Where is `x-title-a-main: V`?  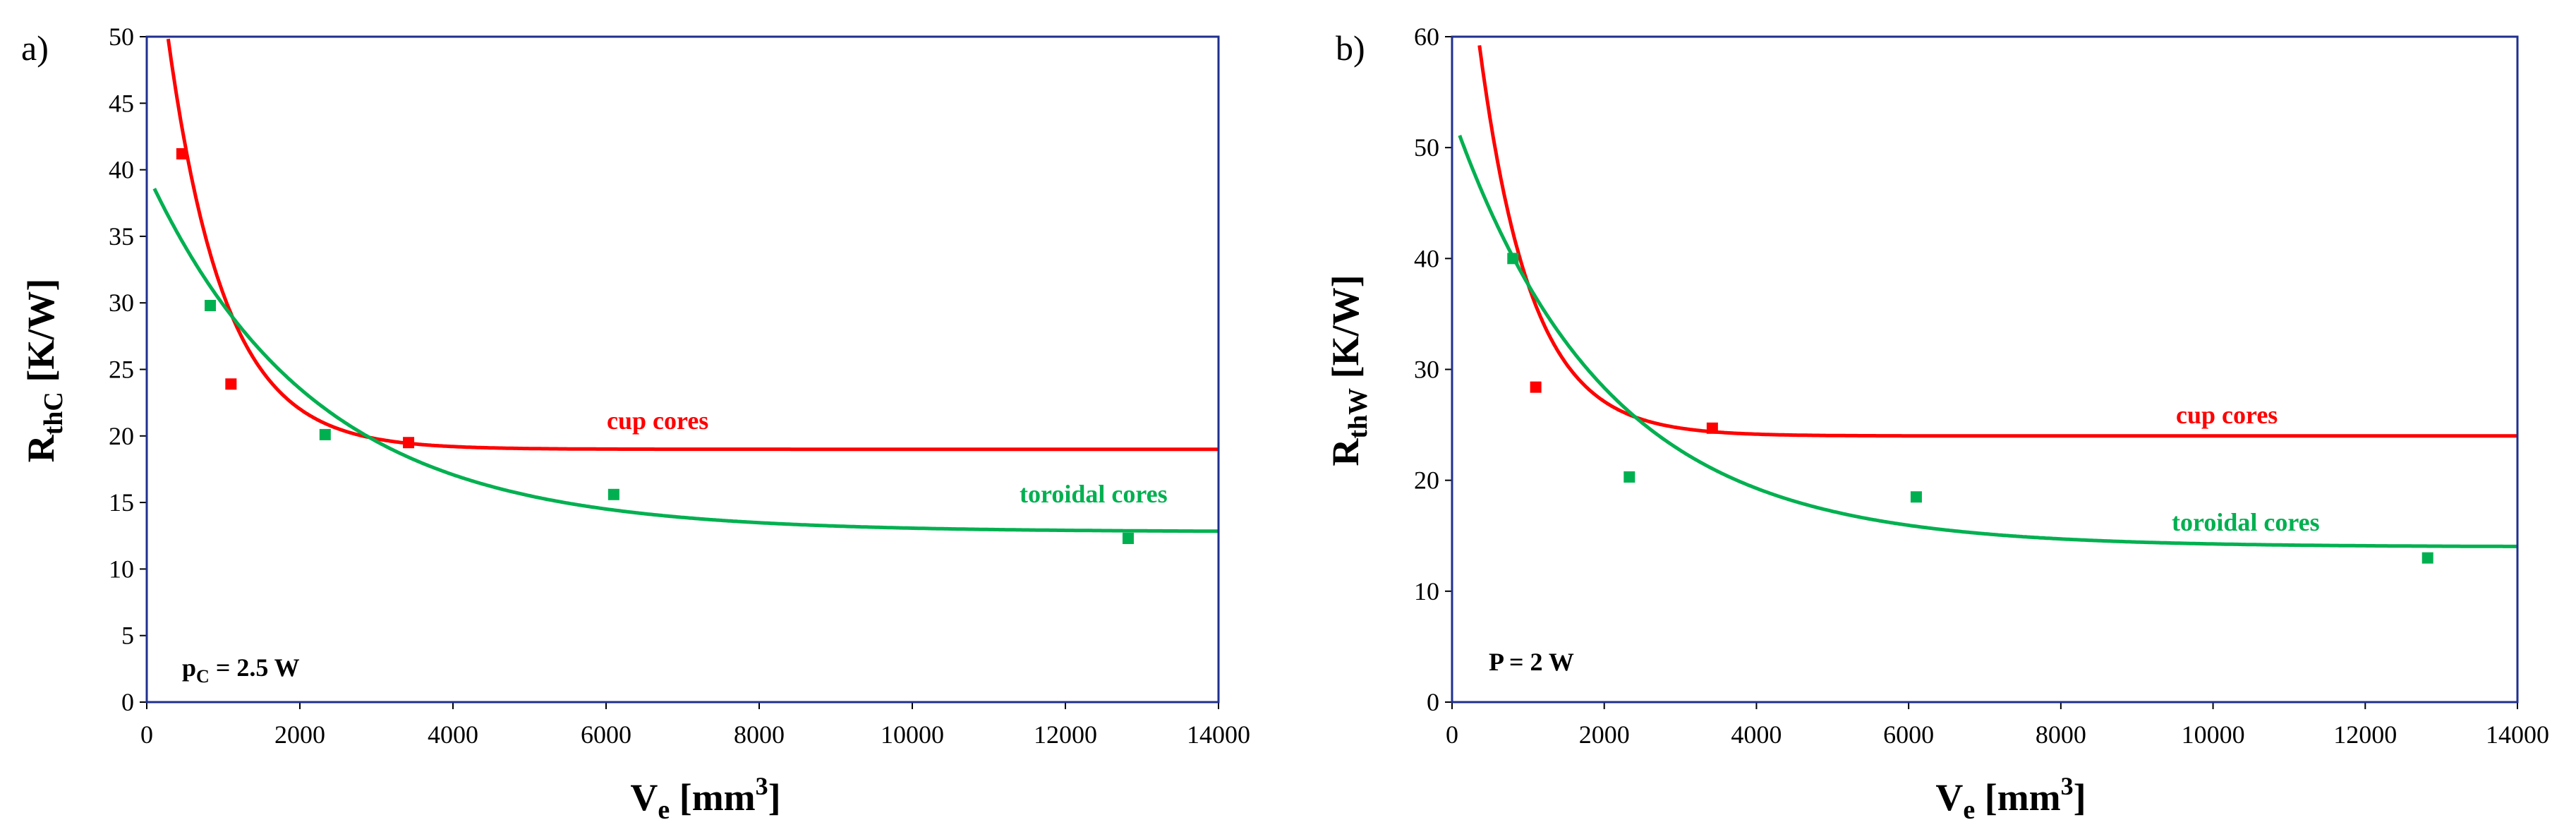
x-title-a-main: V is located at coordinates (644, 797).